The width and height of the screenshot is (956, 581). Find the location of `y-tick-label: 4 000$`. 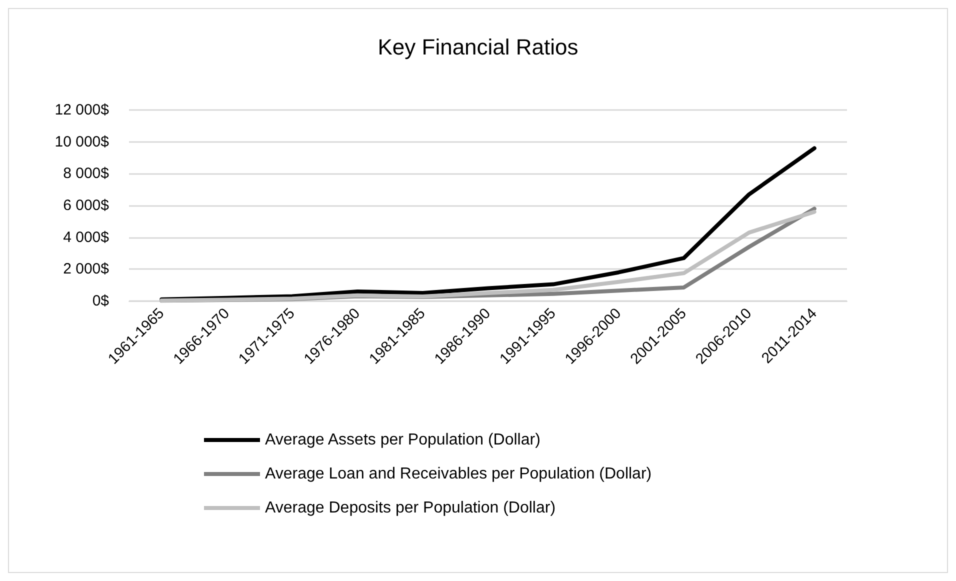

y-tick-label: 4 000$ is located at coordinates (86, 237).